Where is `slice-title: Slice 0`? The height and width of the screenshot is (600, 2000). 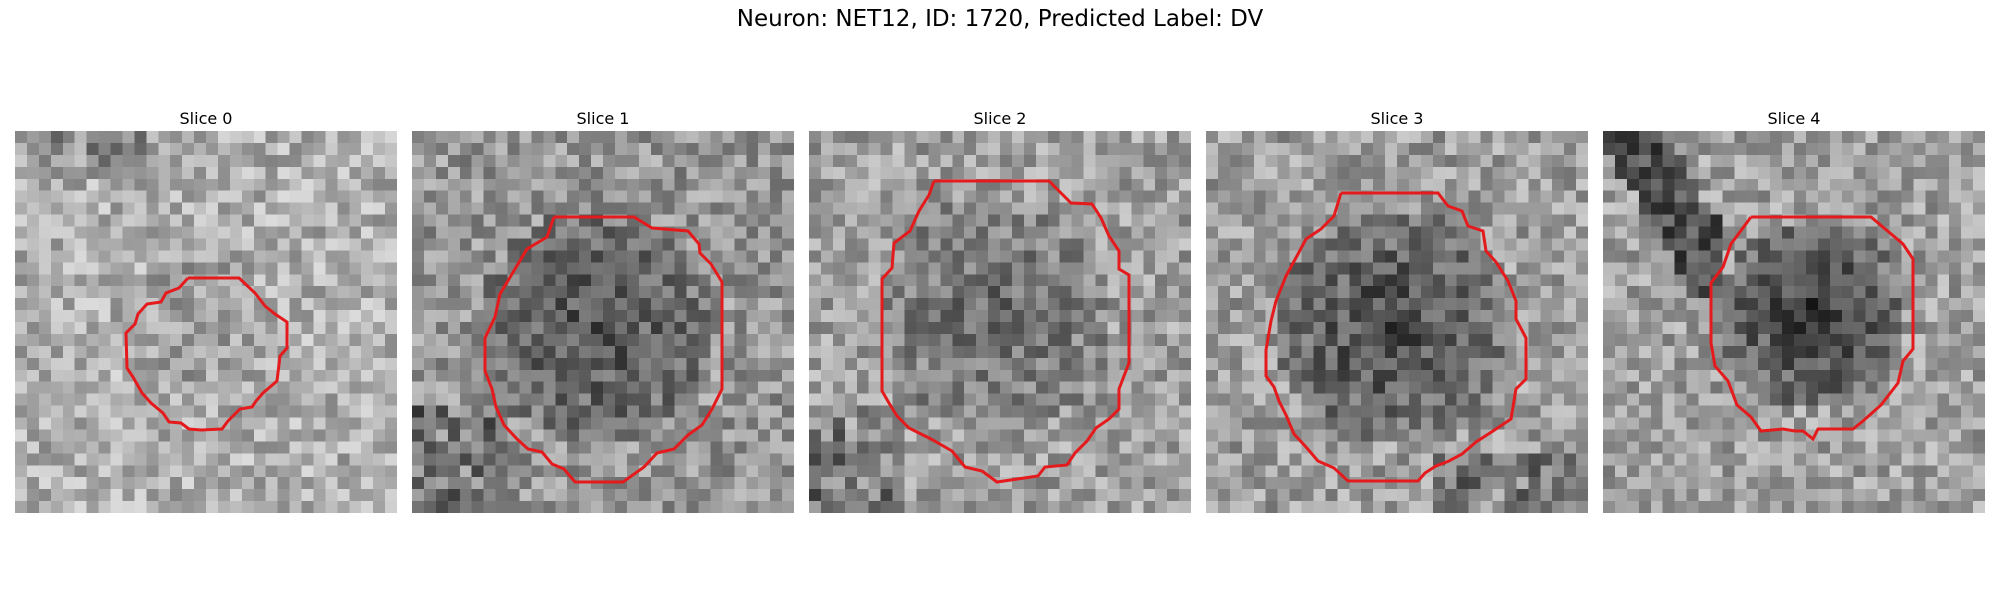 slice-title: Slice 0 is located at coordinates (206, 118).